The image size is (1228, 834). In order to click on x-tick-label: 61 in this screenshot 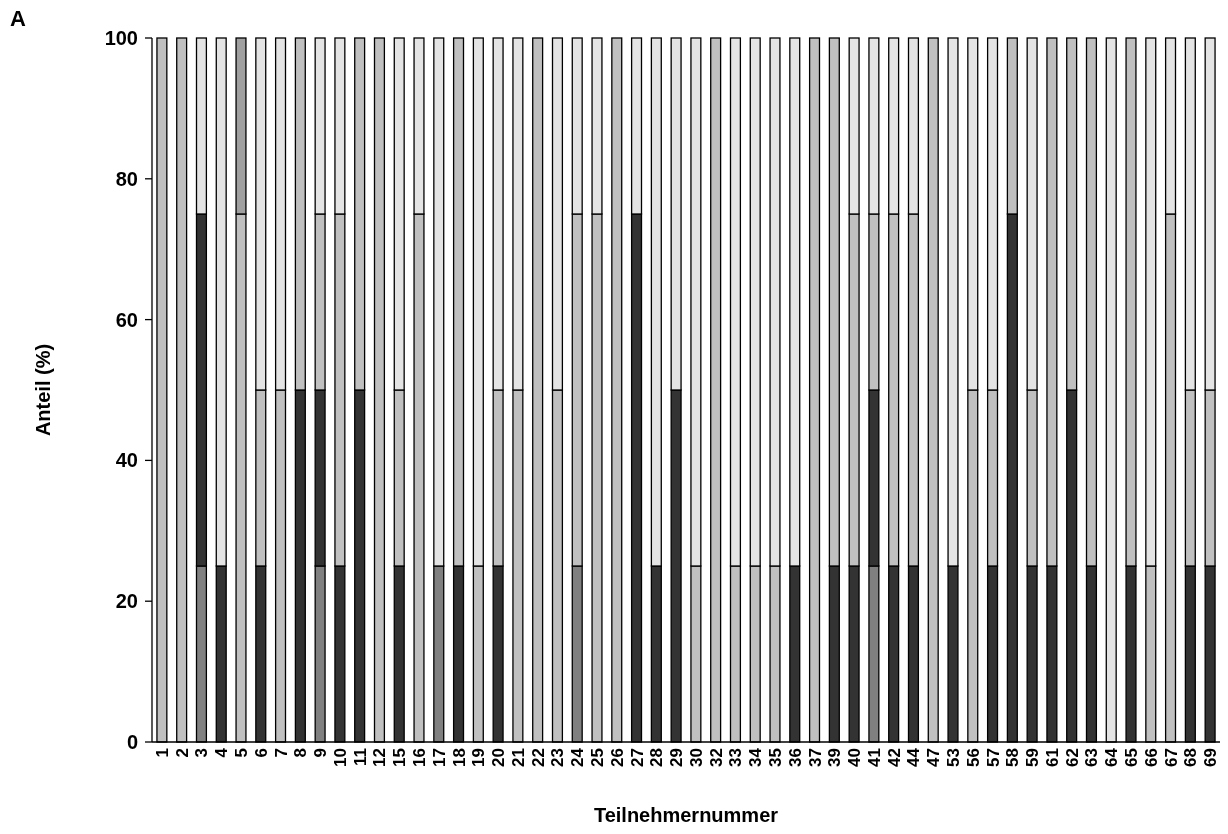, I will do `click(1052, 757)`.